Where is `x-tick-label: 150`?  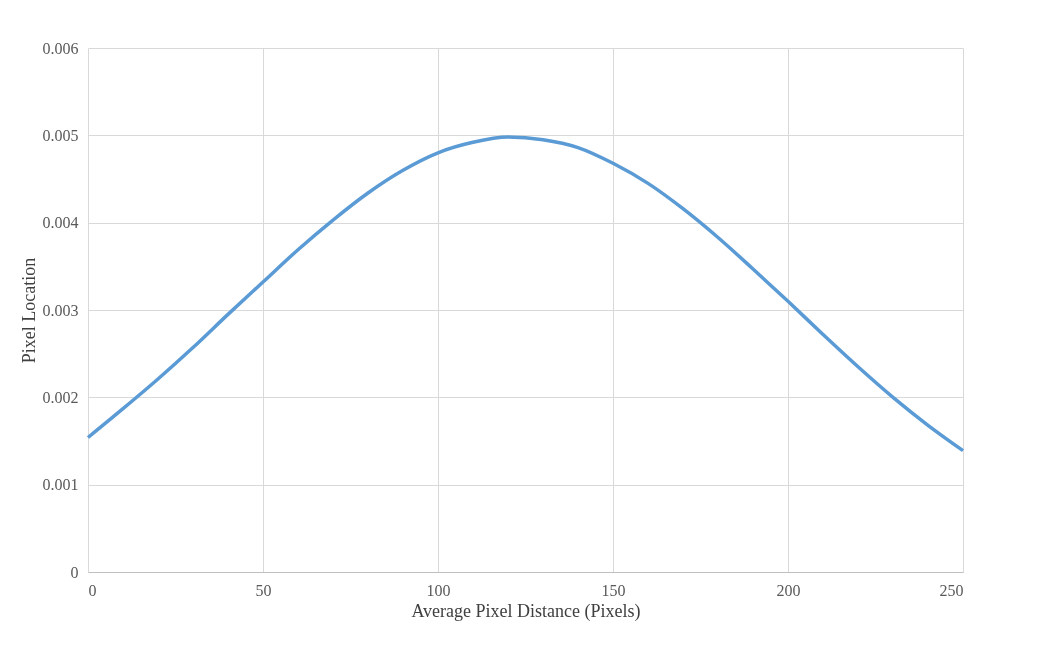
x-tick-label: 150 is located at coordinates (613, 590).